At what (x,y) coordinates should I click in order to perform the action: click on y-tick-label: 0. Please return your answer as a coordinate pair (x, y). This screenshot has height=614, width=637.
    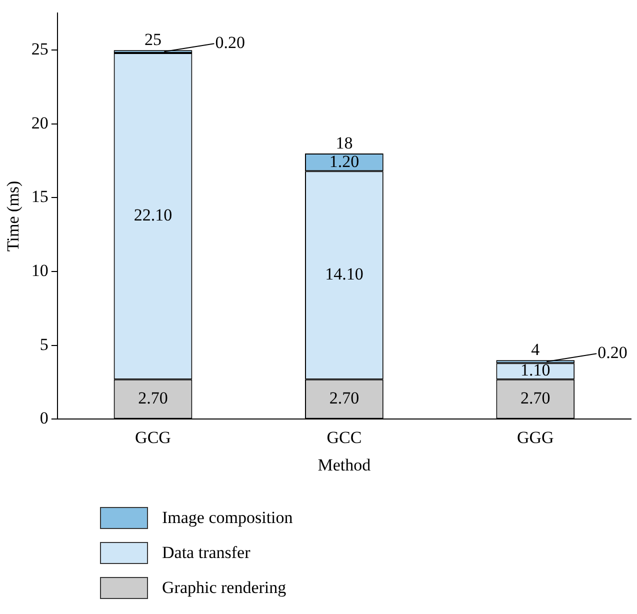
    Looking at the image, I should click on (44, 418).